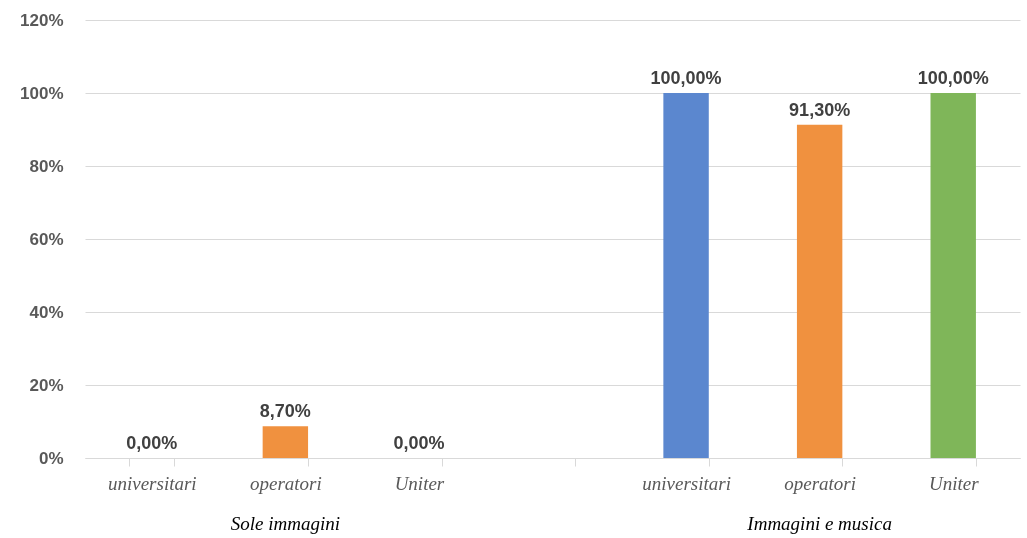  Describe the element at coordinates (285, 411) in the screenshot. I see `data-label: 8,70%` at that location.